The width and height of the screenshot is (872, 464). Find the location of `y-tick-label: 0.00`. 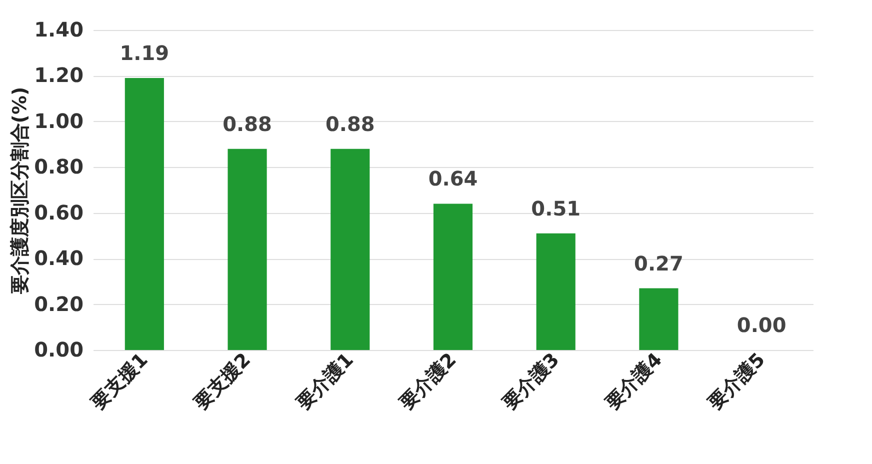

y-tick-label: 0.00 is located at coordinates (59, 350).